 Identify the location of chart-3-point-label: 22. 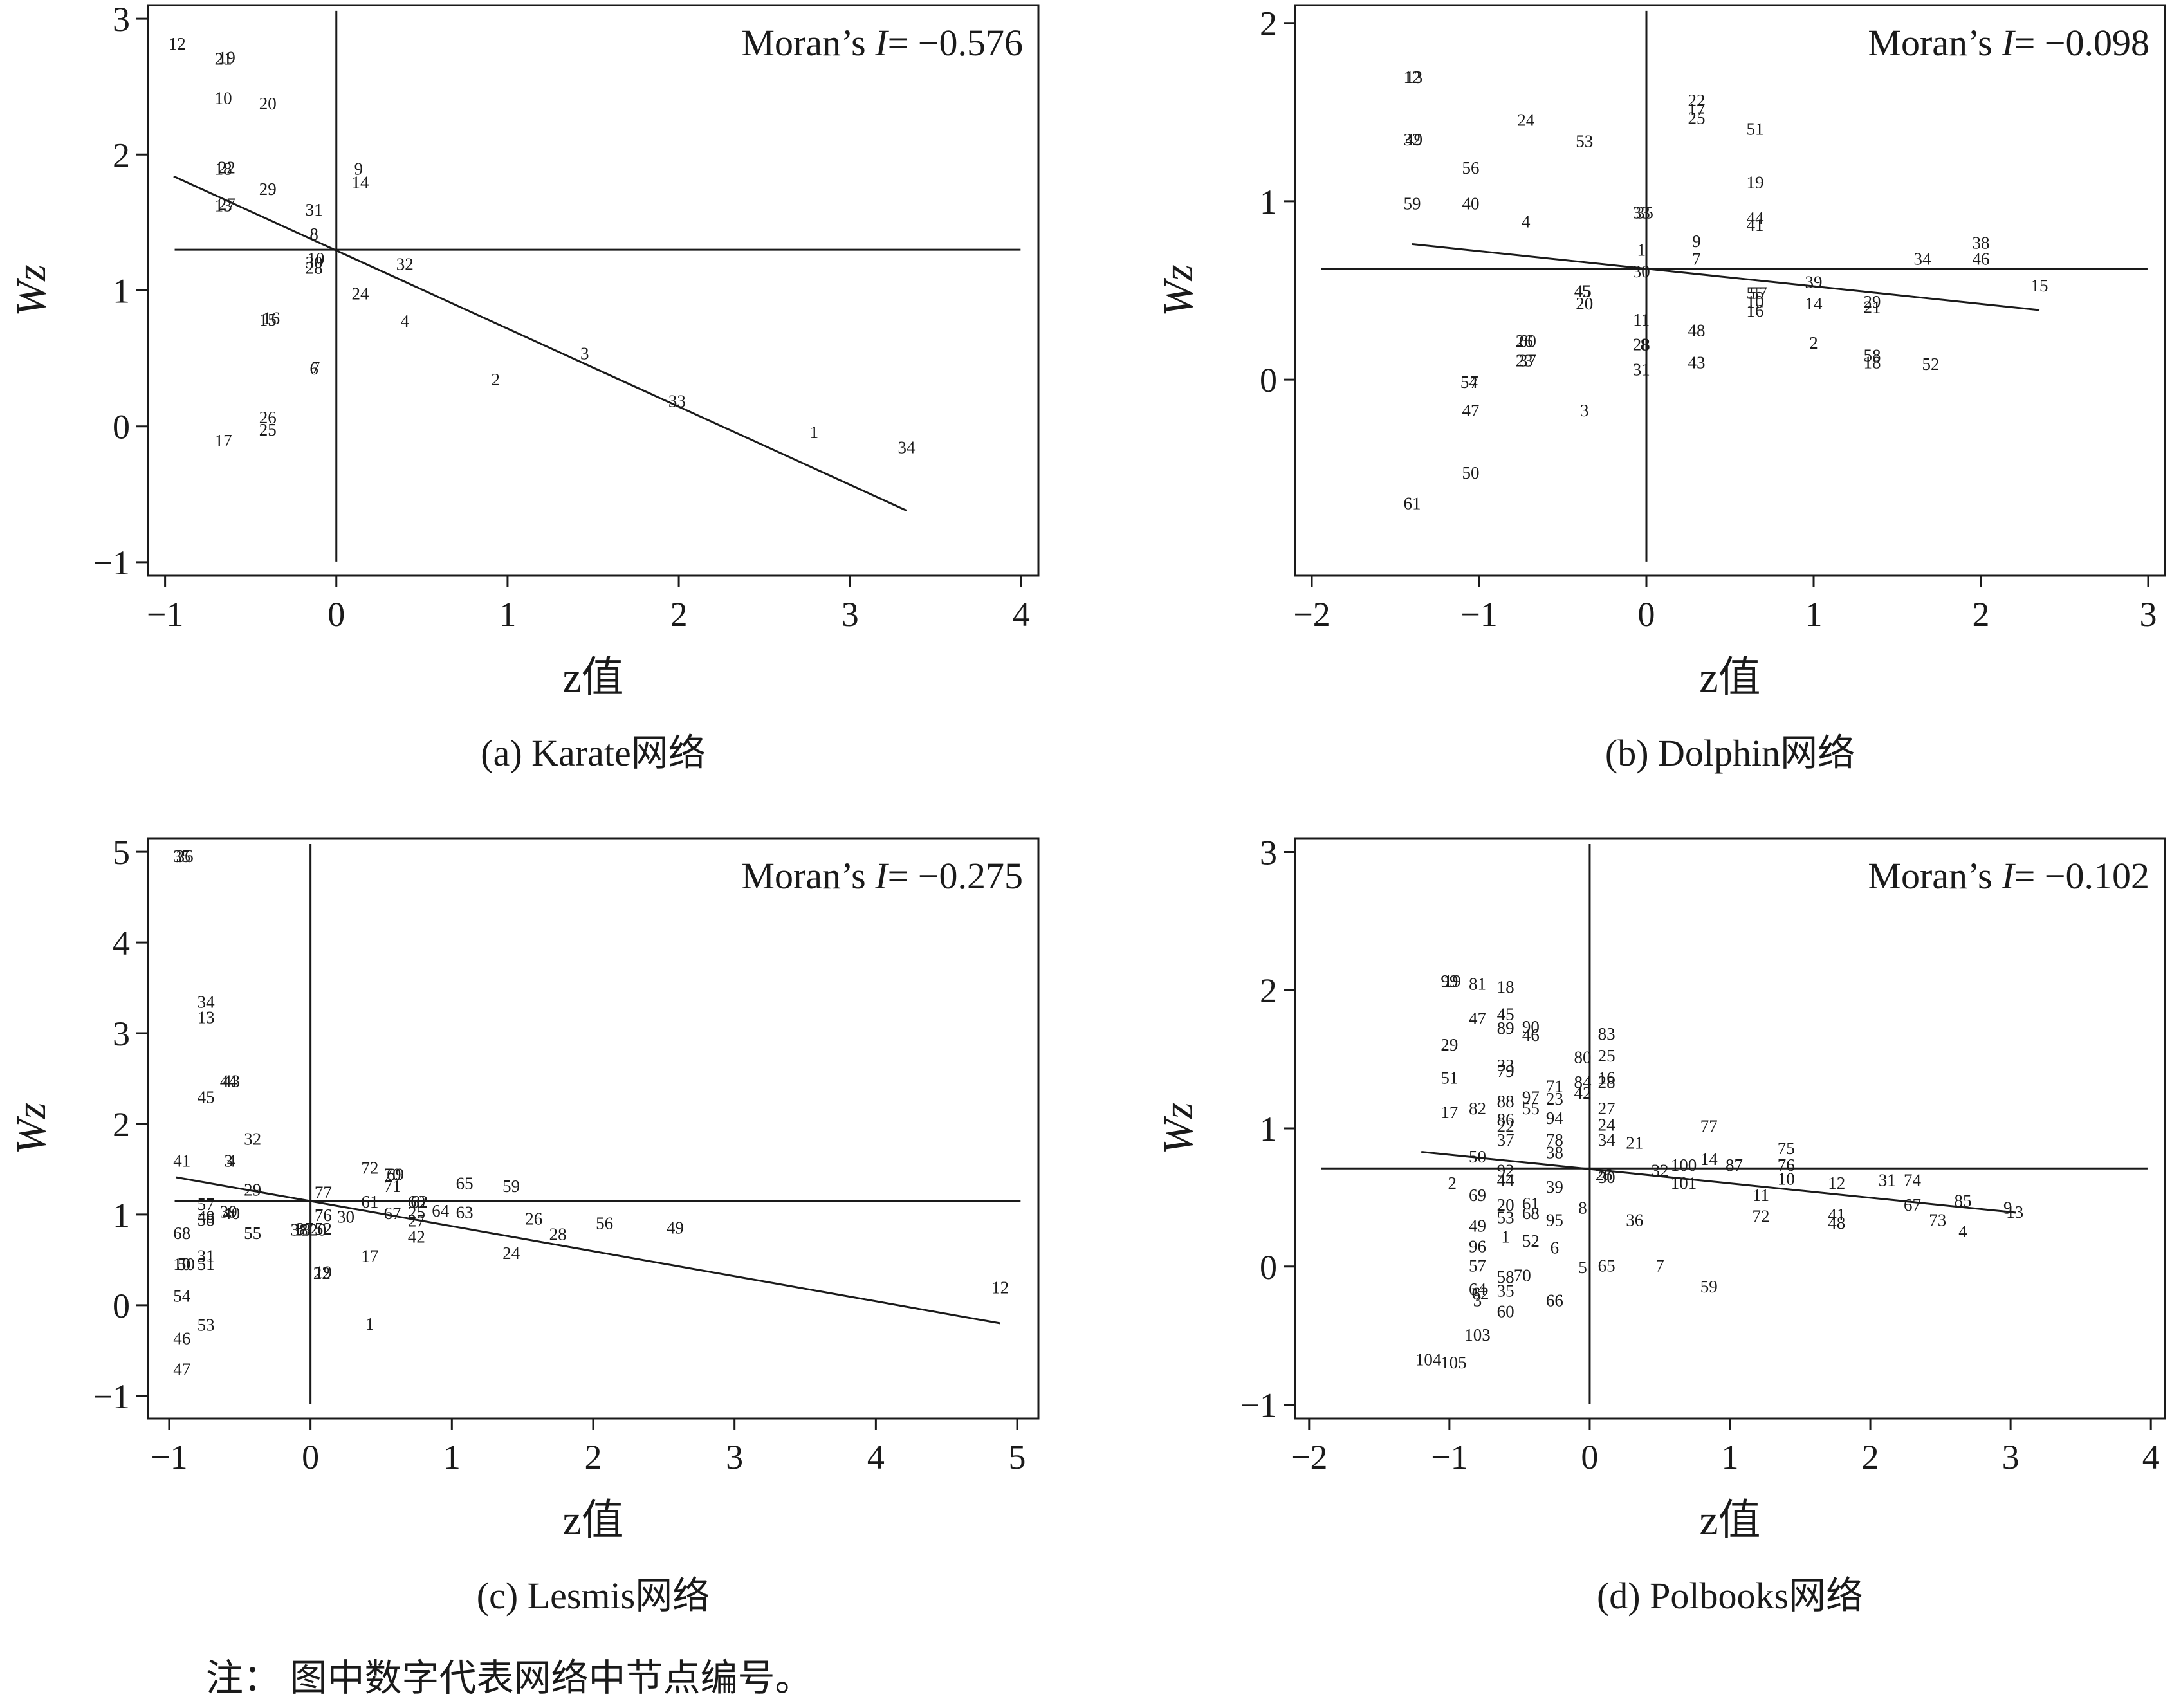
(1505, 1126).